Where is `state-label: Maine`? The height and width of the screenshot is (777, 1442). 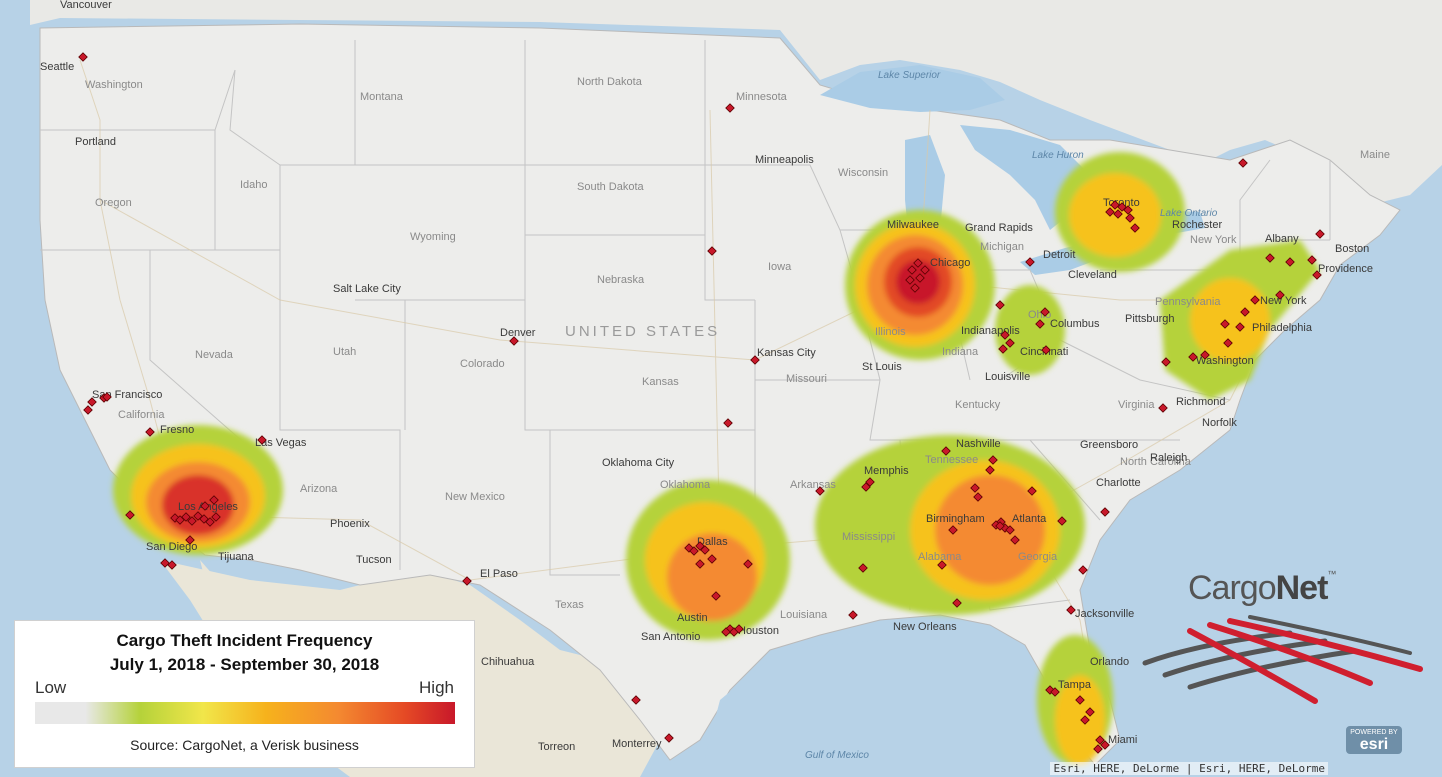 state-label: Maine is located at coordinates (1375, 155).